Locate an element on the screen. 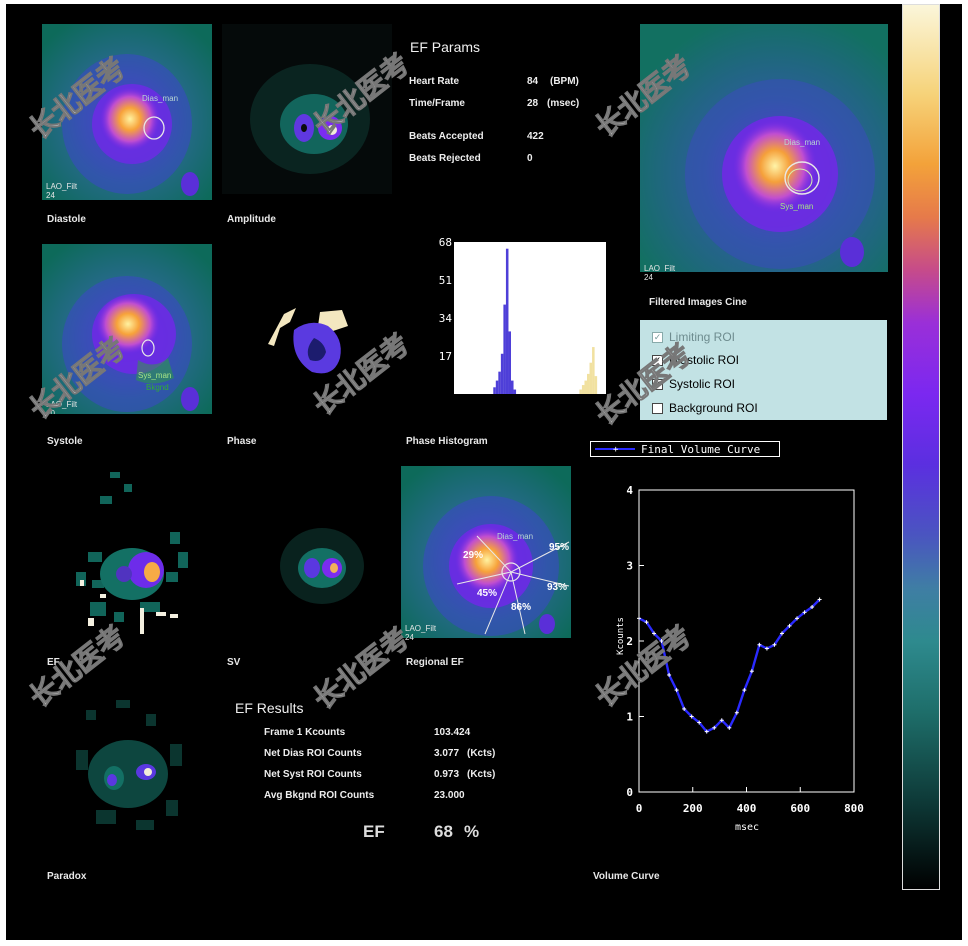  watermark-8: 长北医考 is located at coordinates (362, 668).